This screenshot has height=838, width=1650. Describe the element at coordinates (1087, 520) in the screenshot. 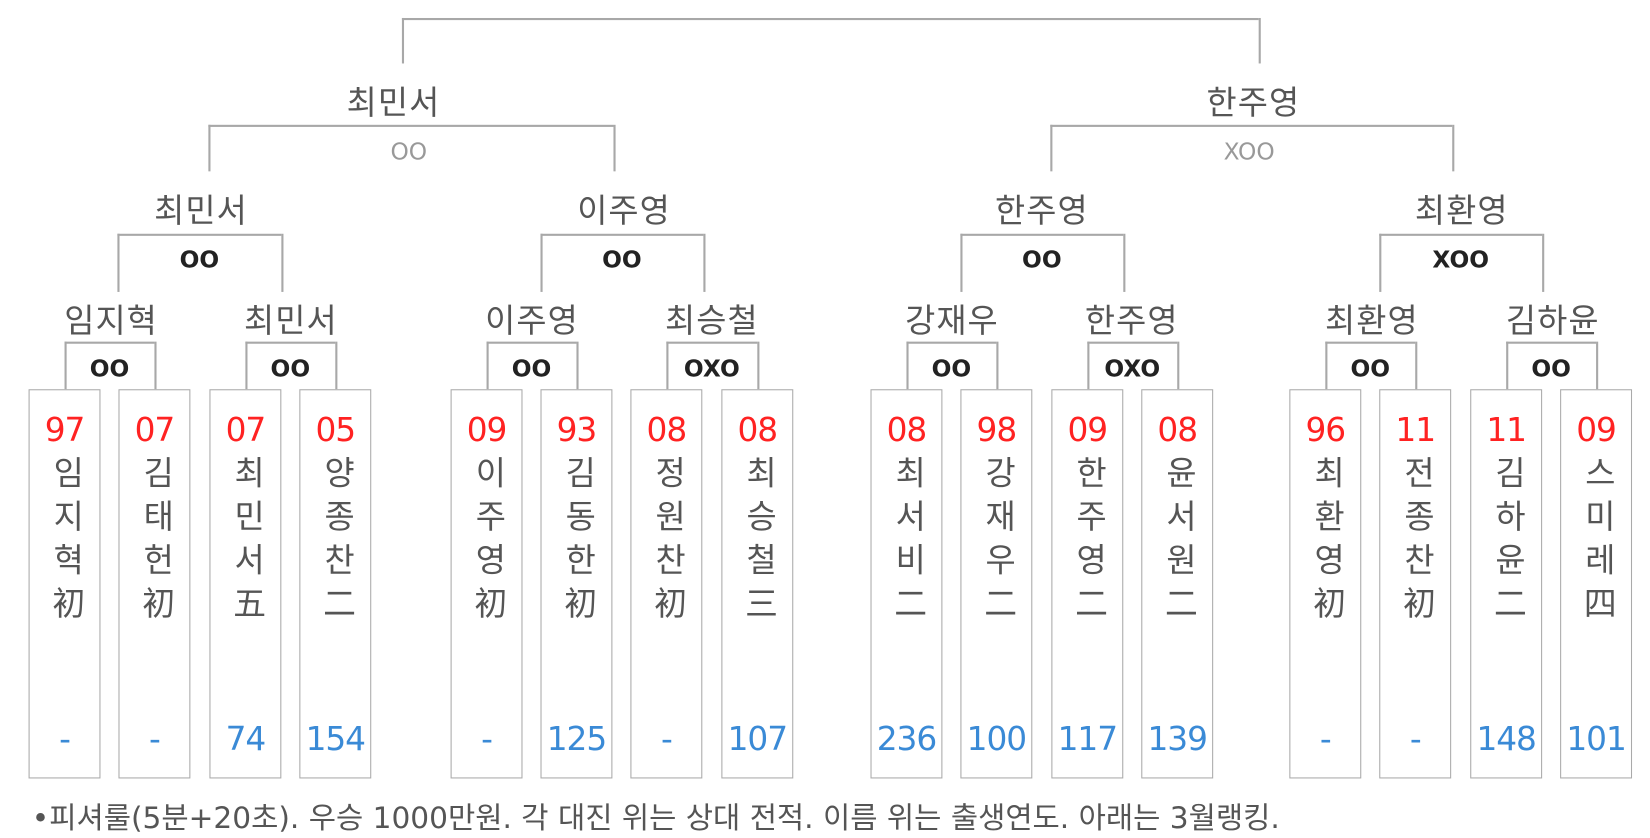

I see `player-name: 한주영` at that location.